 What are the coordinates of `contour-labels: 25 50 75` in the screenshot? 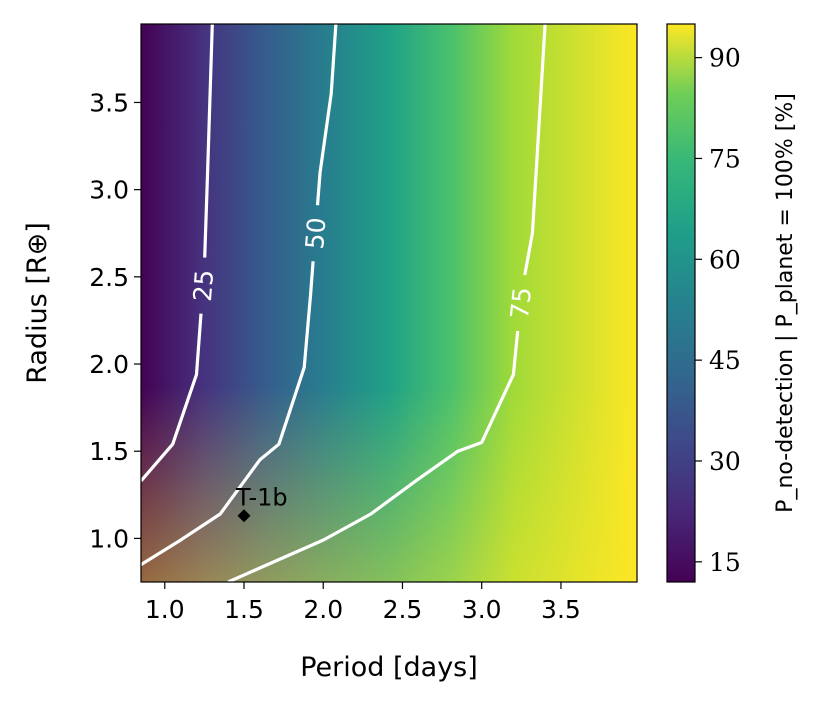 It's located at (362, 268).